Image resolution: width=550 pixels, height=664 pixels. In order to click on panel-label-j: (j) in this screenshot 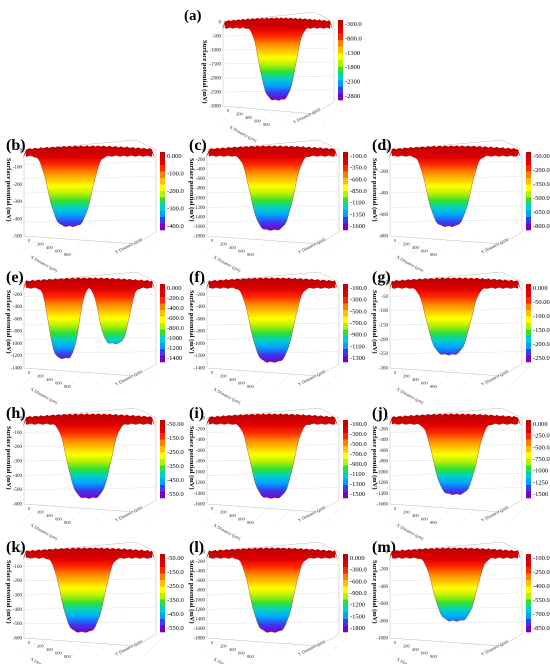, I will do `click(380, 413)`.